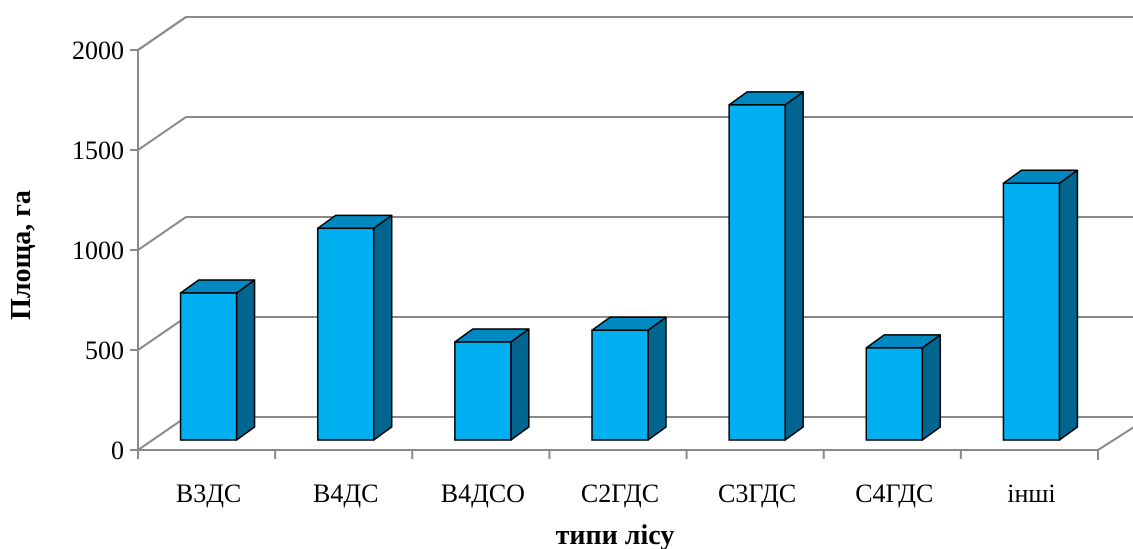 The height and width of the screenshot is (549, 1133). I want to click on y-tick-label: 1500, so click(98, 150).